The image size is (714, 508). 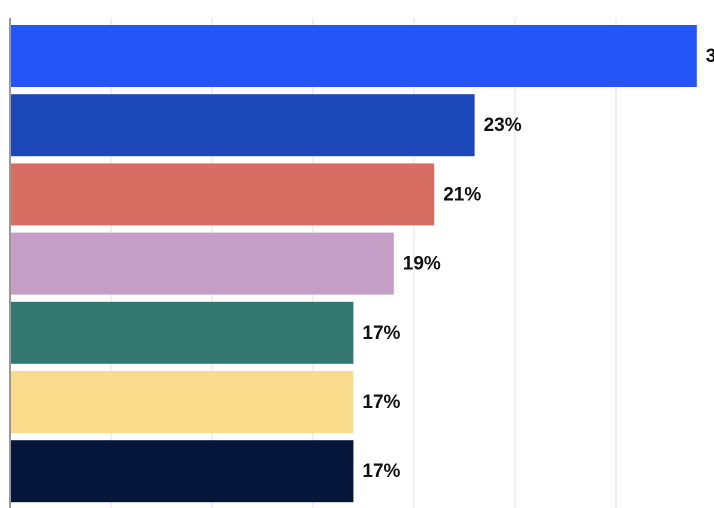 I want to click on value-label: 34%, so click(x=710, y=56).